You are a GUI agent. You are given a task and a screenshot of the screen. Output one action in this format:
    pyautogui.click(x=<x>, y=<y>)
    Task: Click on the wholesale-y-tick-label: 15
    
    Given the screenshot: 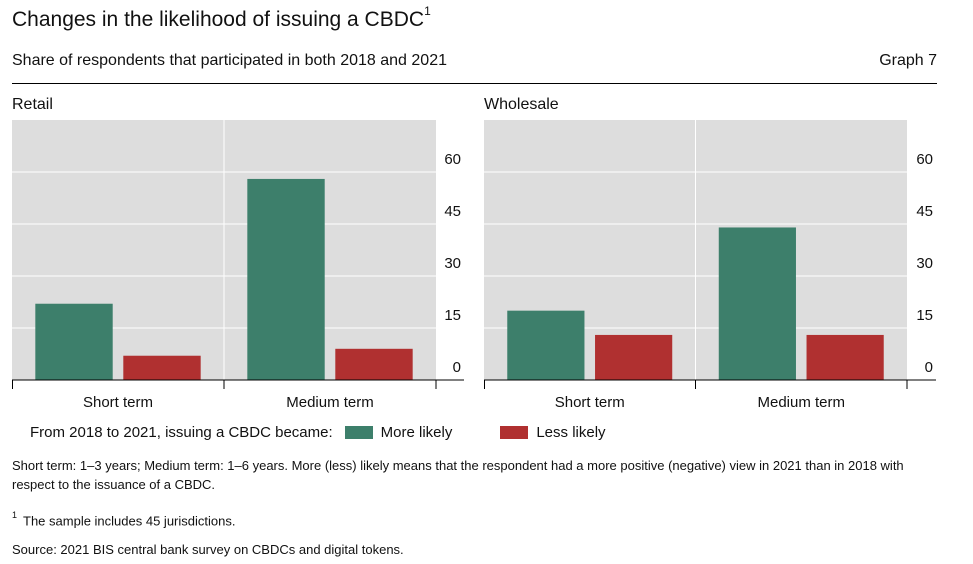 What is the action you would take?
    pyautogui.click(x=924, y=315)
    